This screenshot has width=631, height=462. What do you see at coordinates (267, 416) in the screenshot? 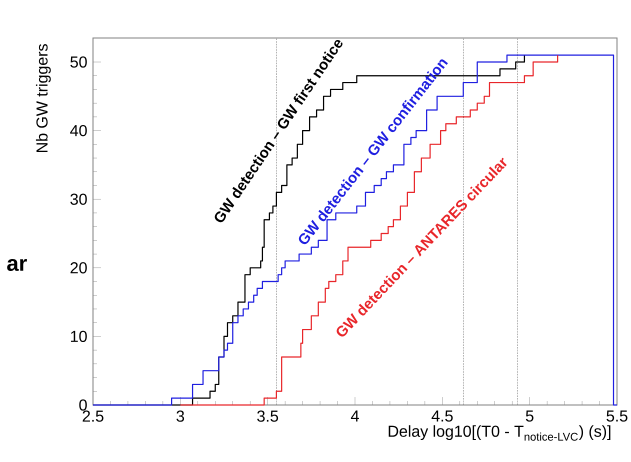
I see `x-tick-label: 3.5` at bounding box center [267, 416].